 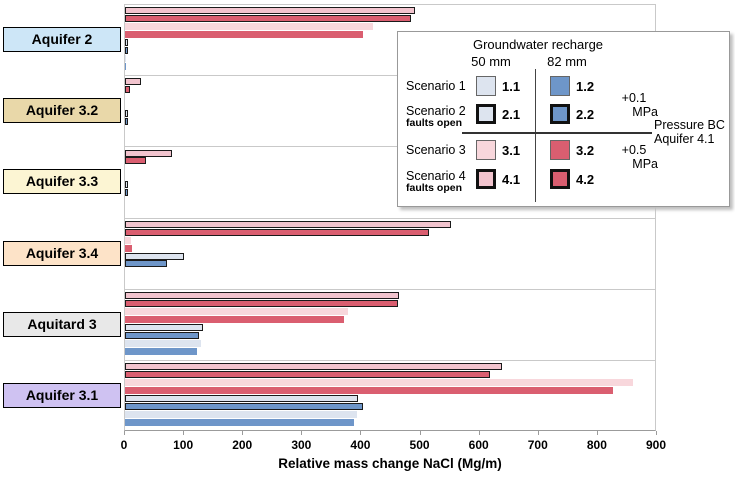 What do you see at coordinates (511, 179) in the screenshot?
I see `legend-value-4.1: 4.1` at bounding box center [511, 179].